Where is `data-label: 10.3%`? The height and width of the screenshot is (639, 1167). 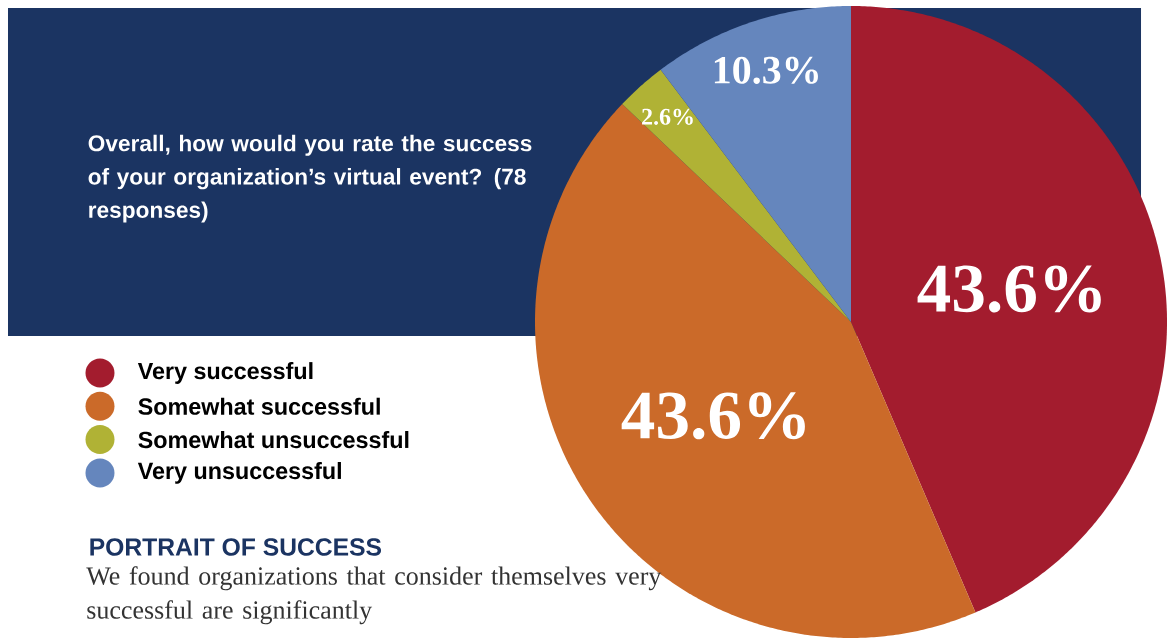 data-label: 10.3% is located at coordinates (766, 70).